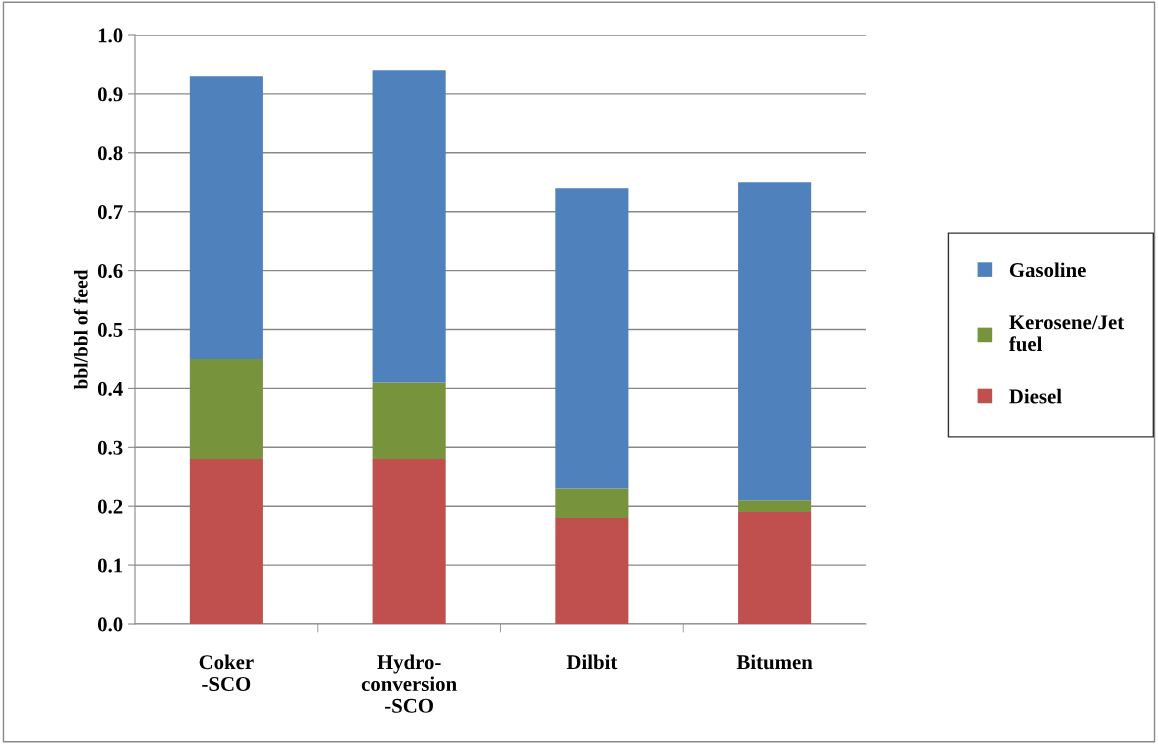 The height and width of the screenshot is (744, 1158). I want to click on y-tick-label: 0.0, so click(110, 624).